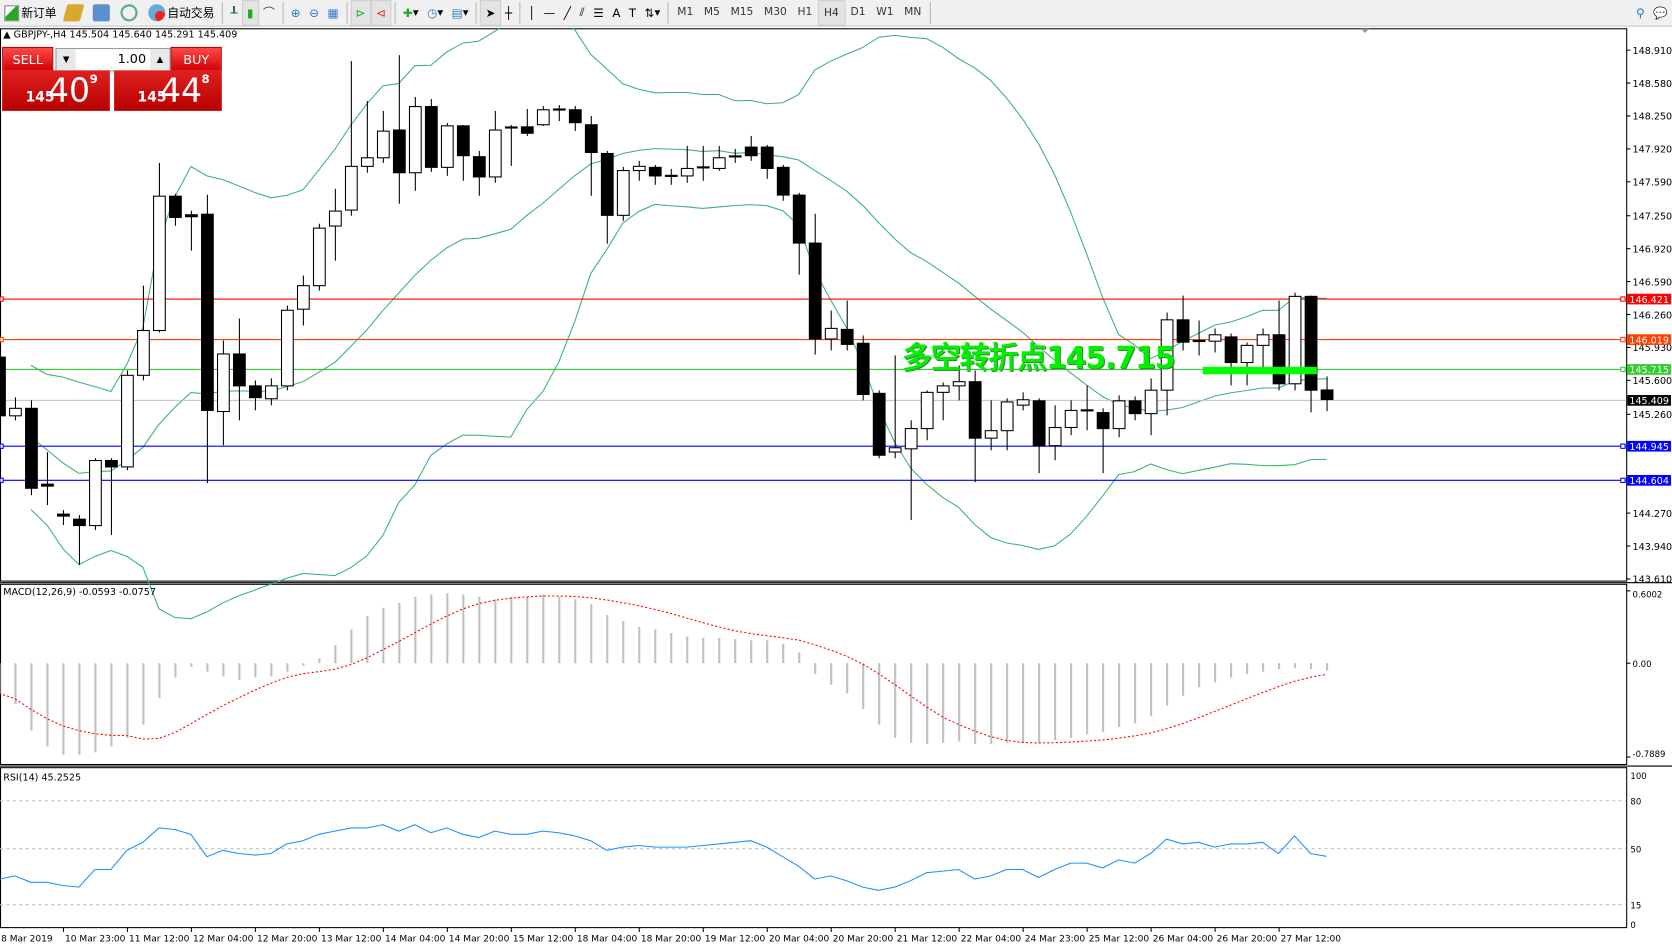  I want to click on timeframe-bar: M1 M5 M15 M30 H1 H4 D1 W1 MN, so click(799, 13).